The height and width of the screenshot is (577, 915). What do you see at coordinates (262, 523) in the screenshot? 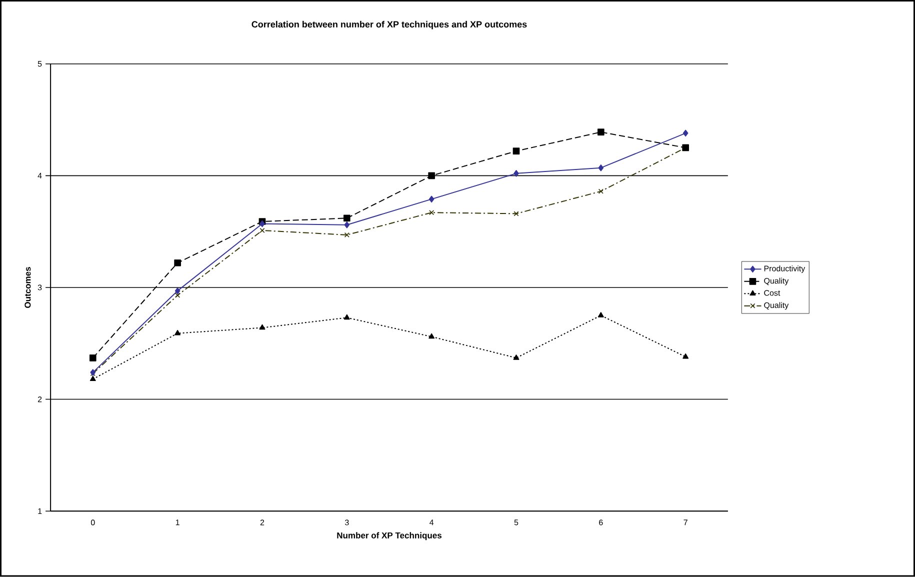
I see `x-tick-label: 2` at bounding box center [262, 523].